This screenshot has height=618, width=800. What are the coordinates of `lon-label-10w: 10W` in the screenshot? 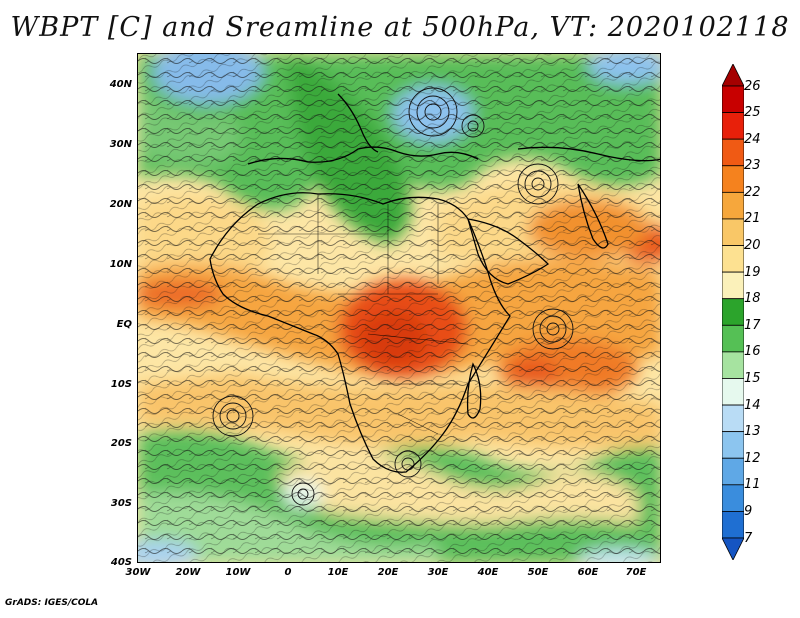 It's located at (238, 572).